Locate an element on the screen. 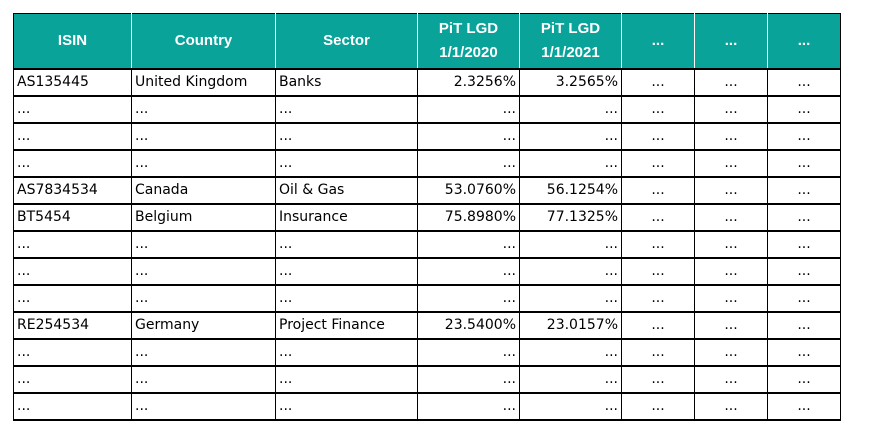 The height and width of the screenshot is (430, 870). cell-pit-lgd-2021: 77.1325% is located at coordinates (570, 217).